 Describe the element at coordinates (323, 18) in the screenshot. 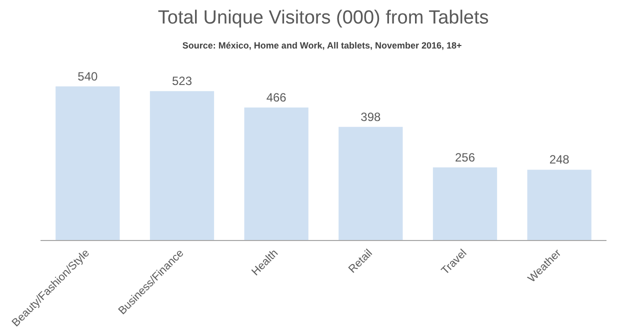

I see `chart-title: Total Unique Visitors (000) from Tablets` at that location.